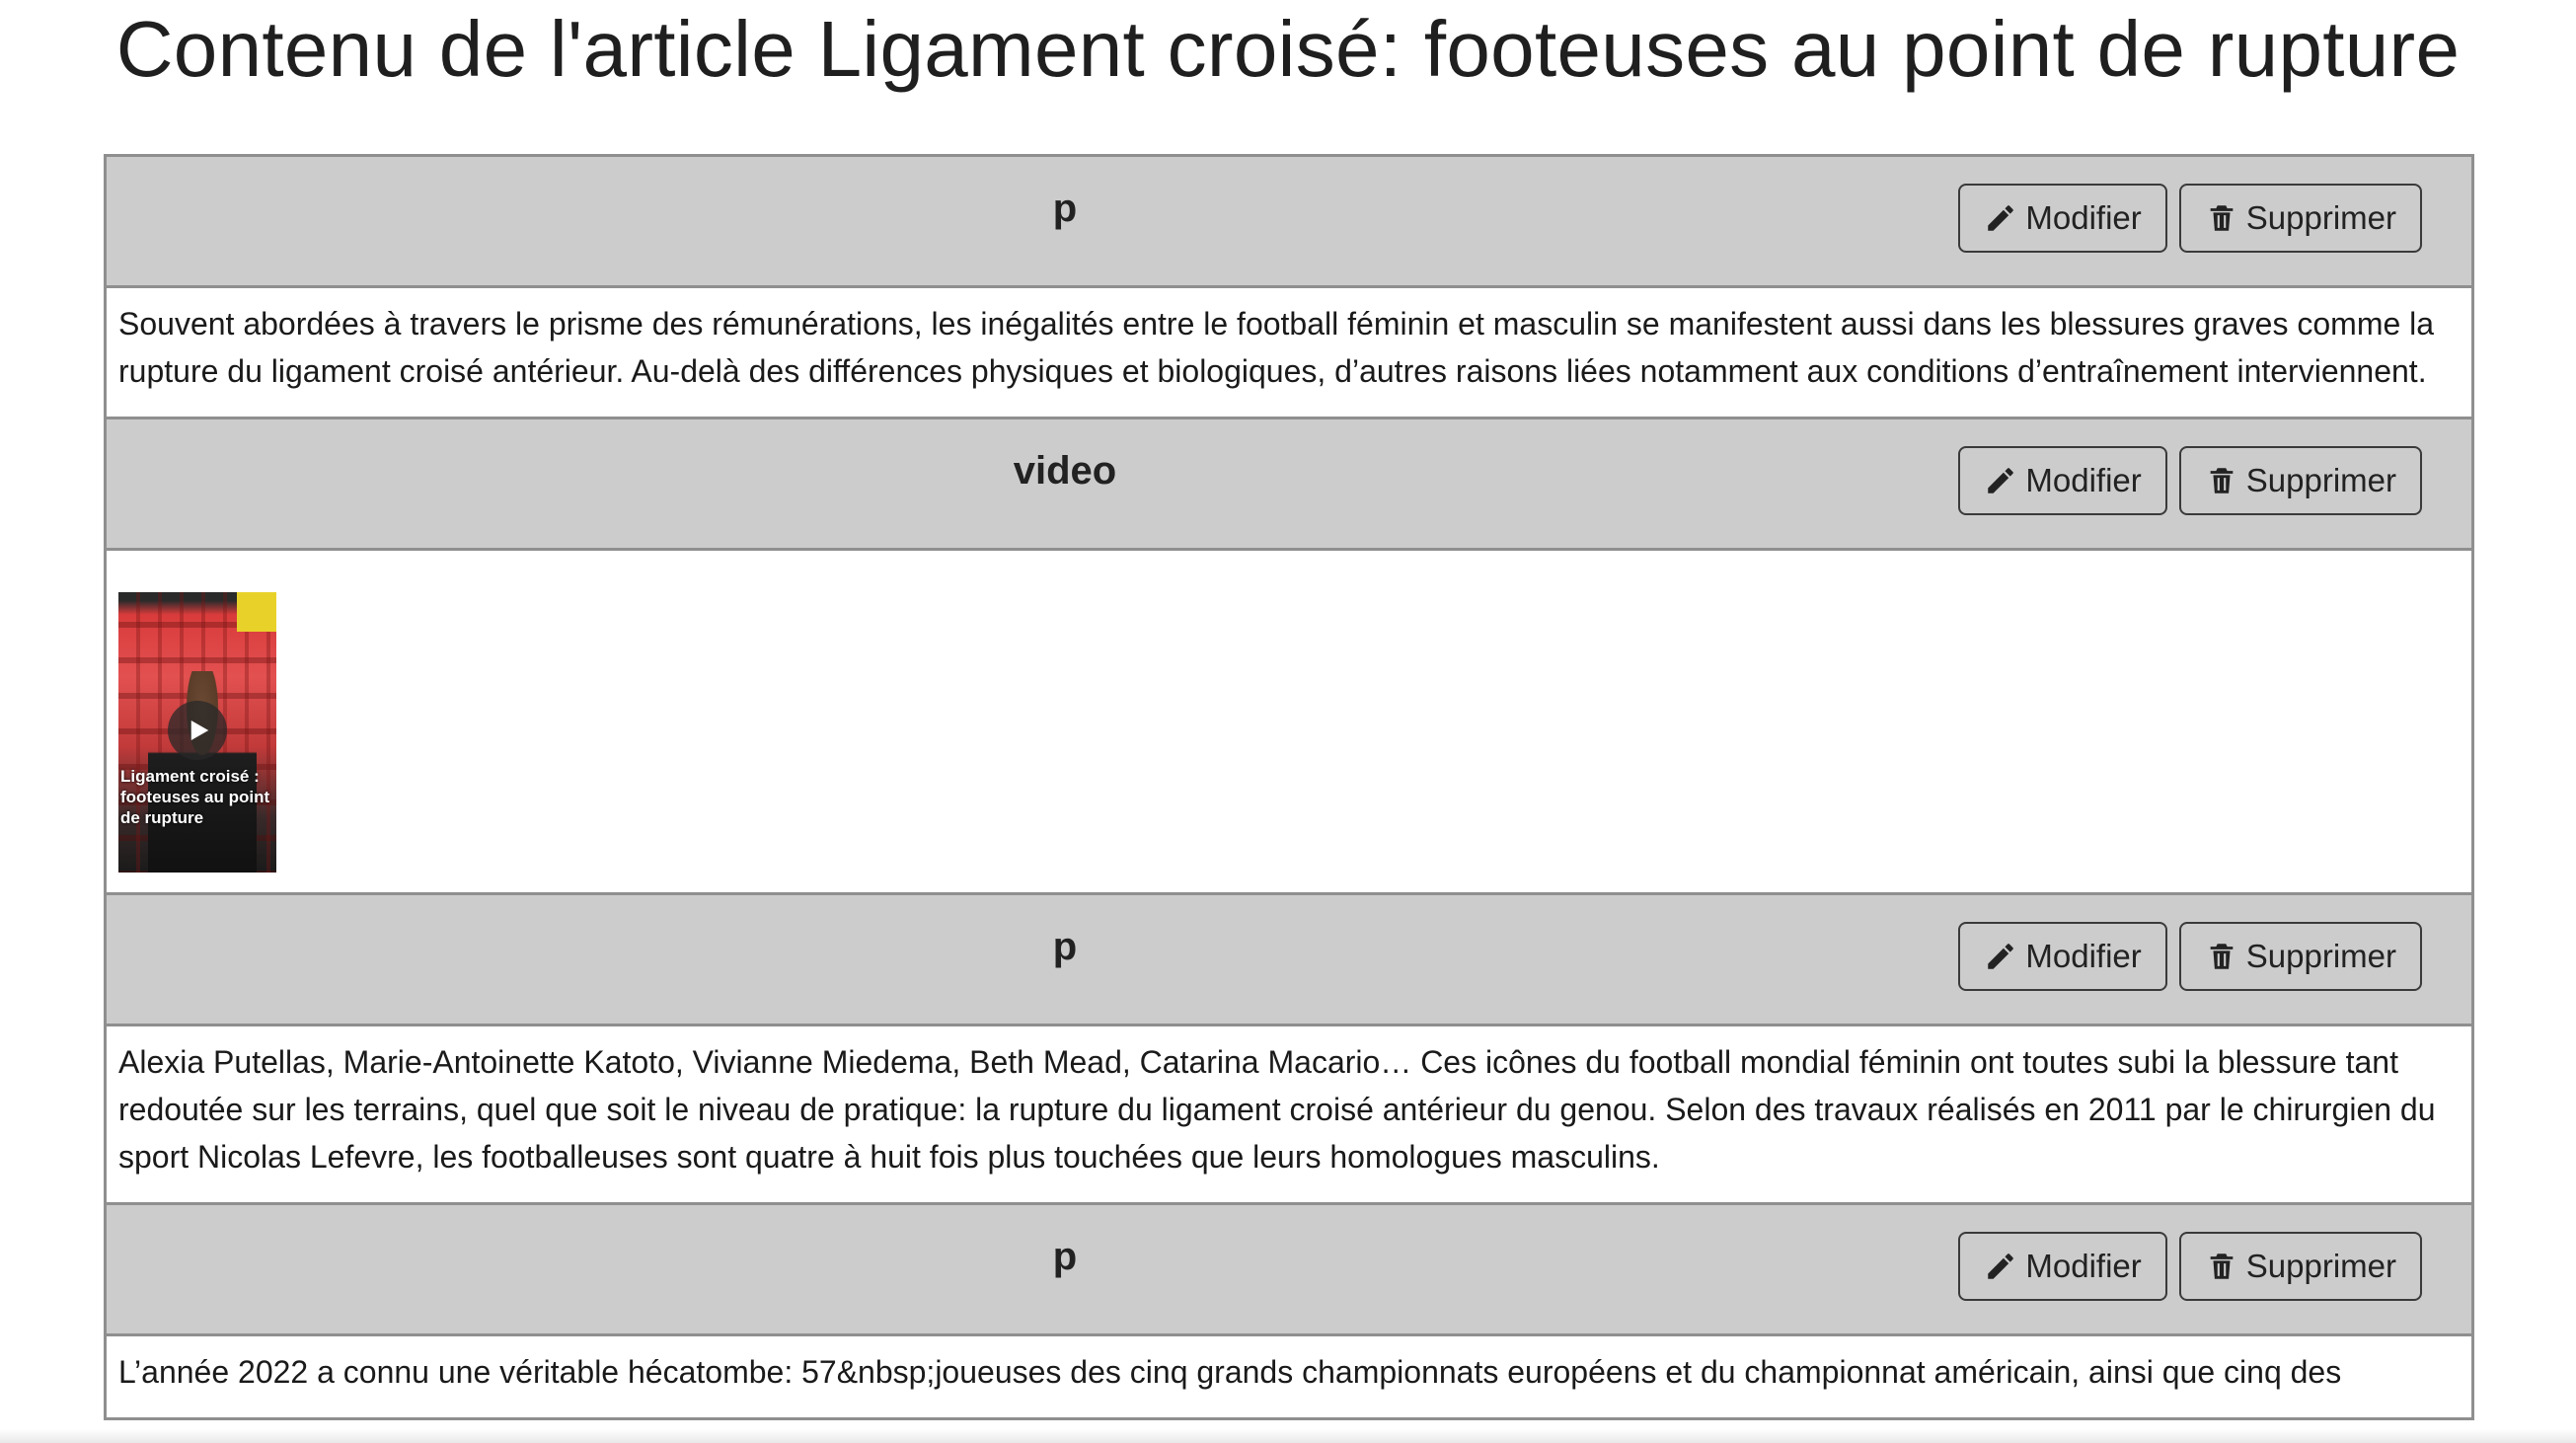  Describe the element at coordinates (1288, 1436) in the screenshot. I see `bottom-fade` at that location.